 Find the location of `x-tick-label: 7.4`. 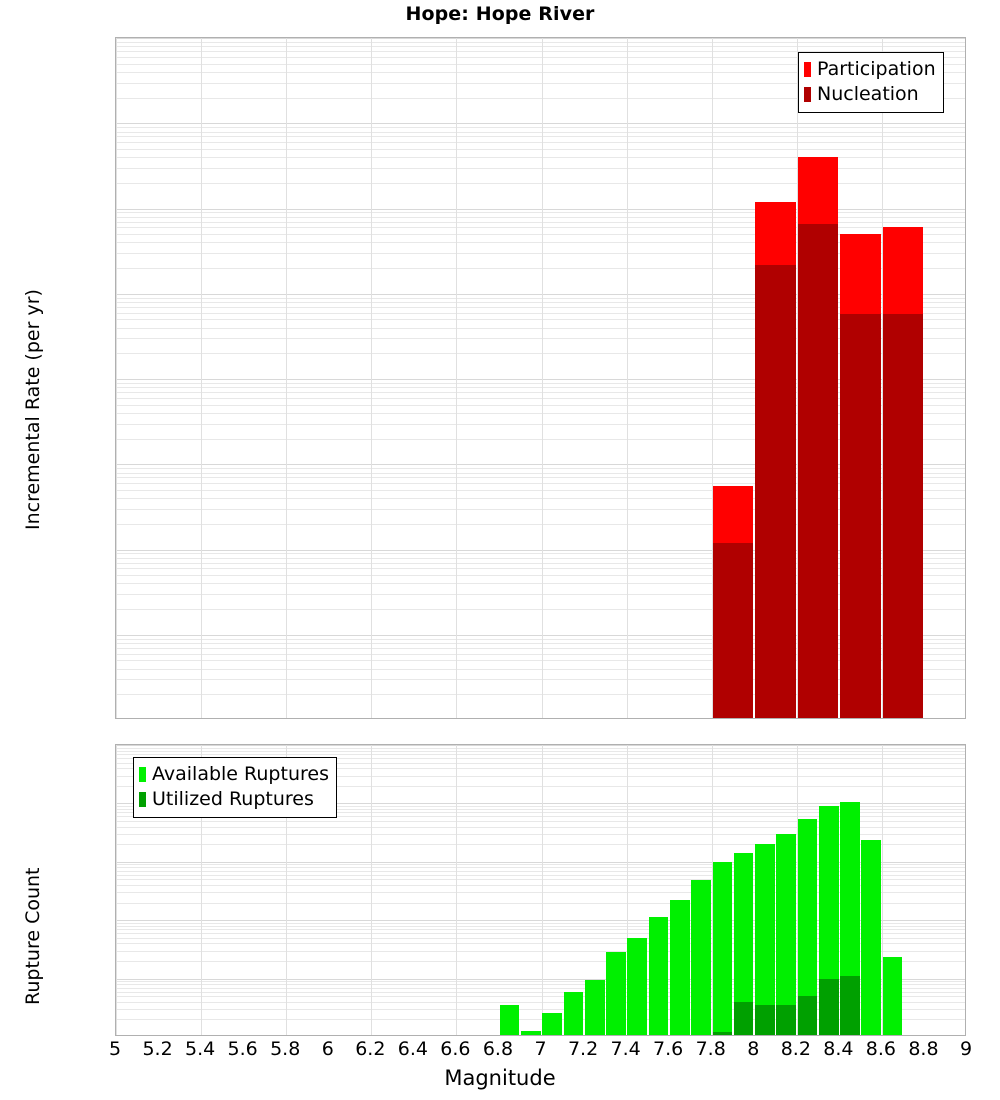

x-tick-label: 7.4 is located at coordinates (625, 1049).